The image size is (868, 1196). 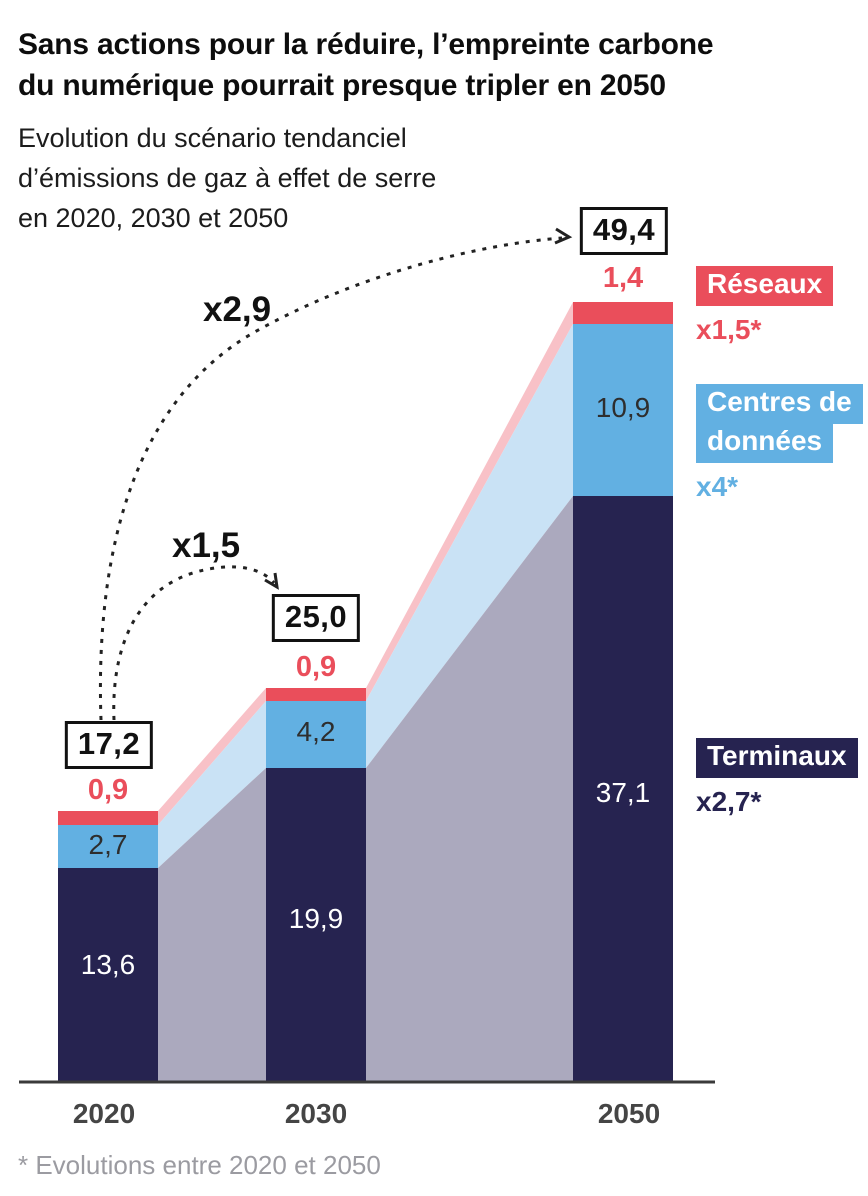 What do you see at coordinates (765, 442) in the screenshot?
I see `legend-centres-badge-line2: données` at bounding box center [765, 442].